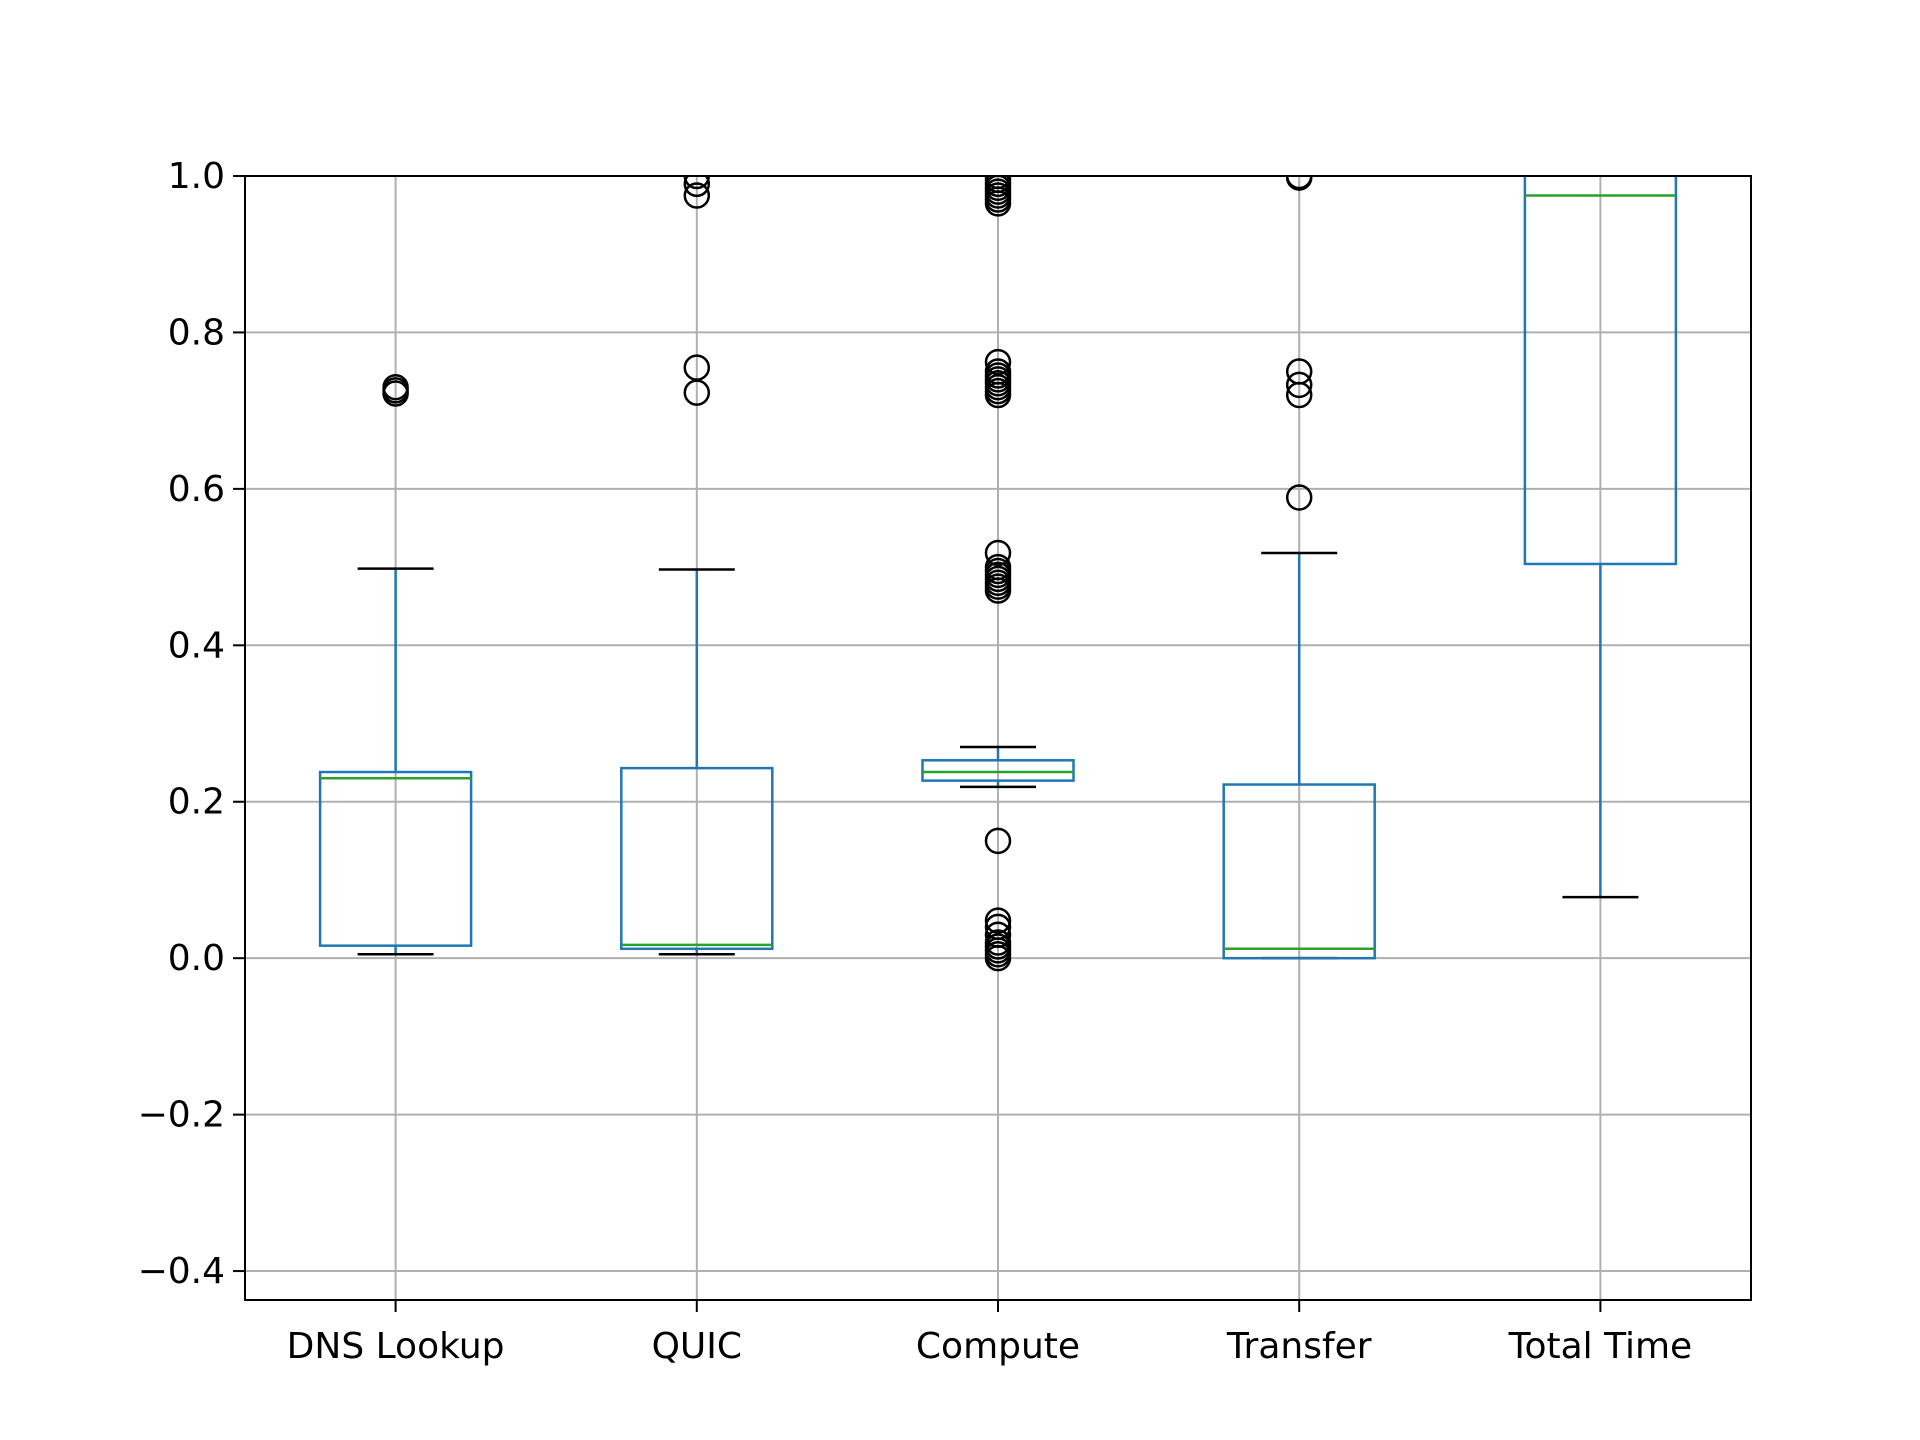  I want to click on y-tick-label: −0.4, so click(181, 1271).